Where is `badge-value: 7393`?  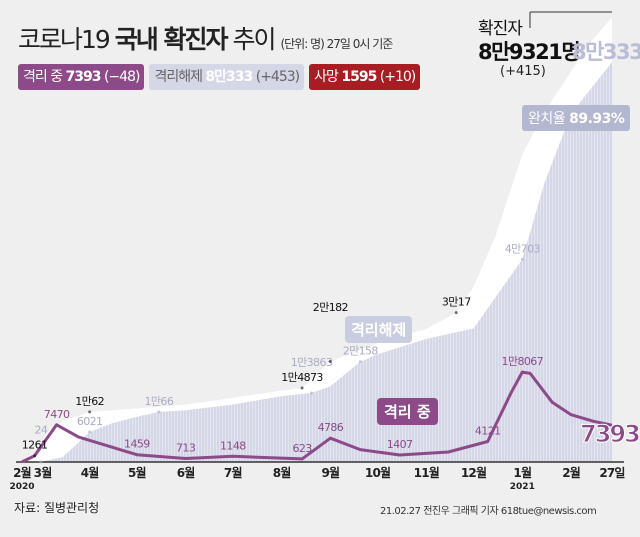 badge-value: 7393 is located at coordinates (83, 77).